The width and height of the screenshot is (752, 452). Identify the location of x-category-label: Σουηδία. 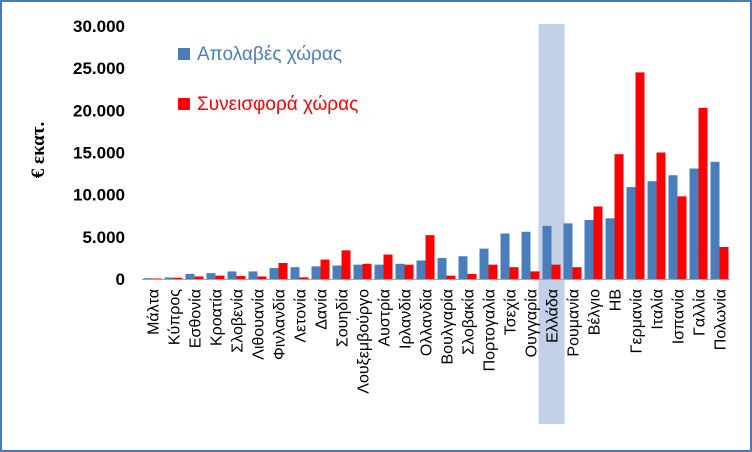
(343, 318).